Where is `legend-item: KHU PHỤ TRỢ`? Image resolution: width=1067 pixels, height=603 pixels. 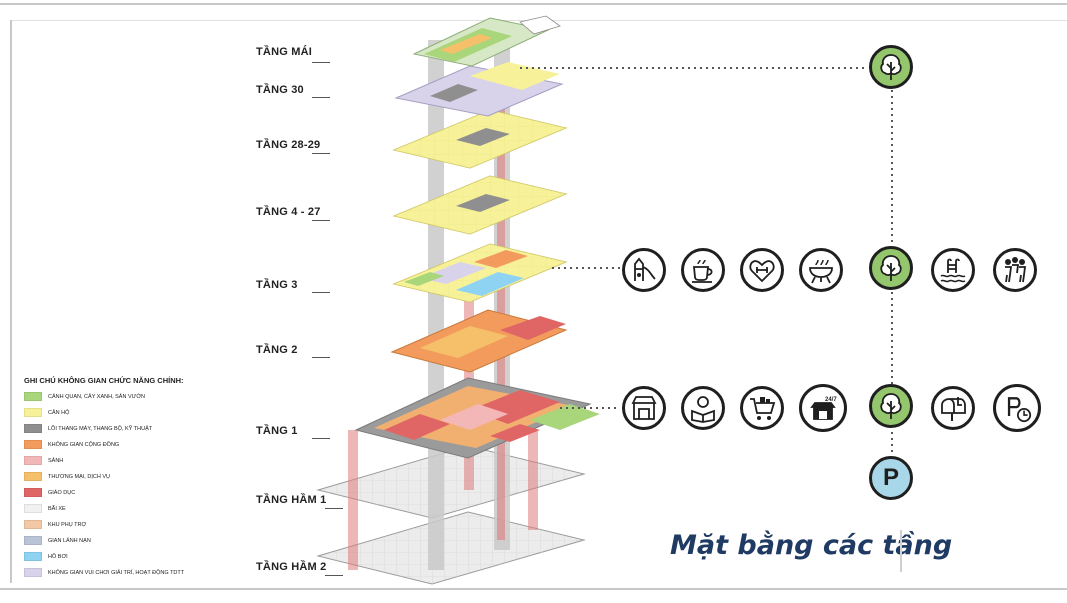
legend-item: KHU PHỤ TRỢ is located at coordinates (55, 524).